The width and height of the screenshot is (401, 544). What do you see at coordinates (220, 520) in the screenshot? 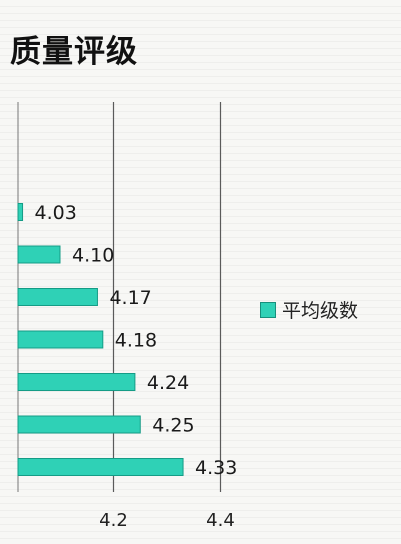
I see `x-tick-label: 4.4` at bounding box center [220, 520].